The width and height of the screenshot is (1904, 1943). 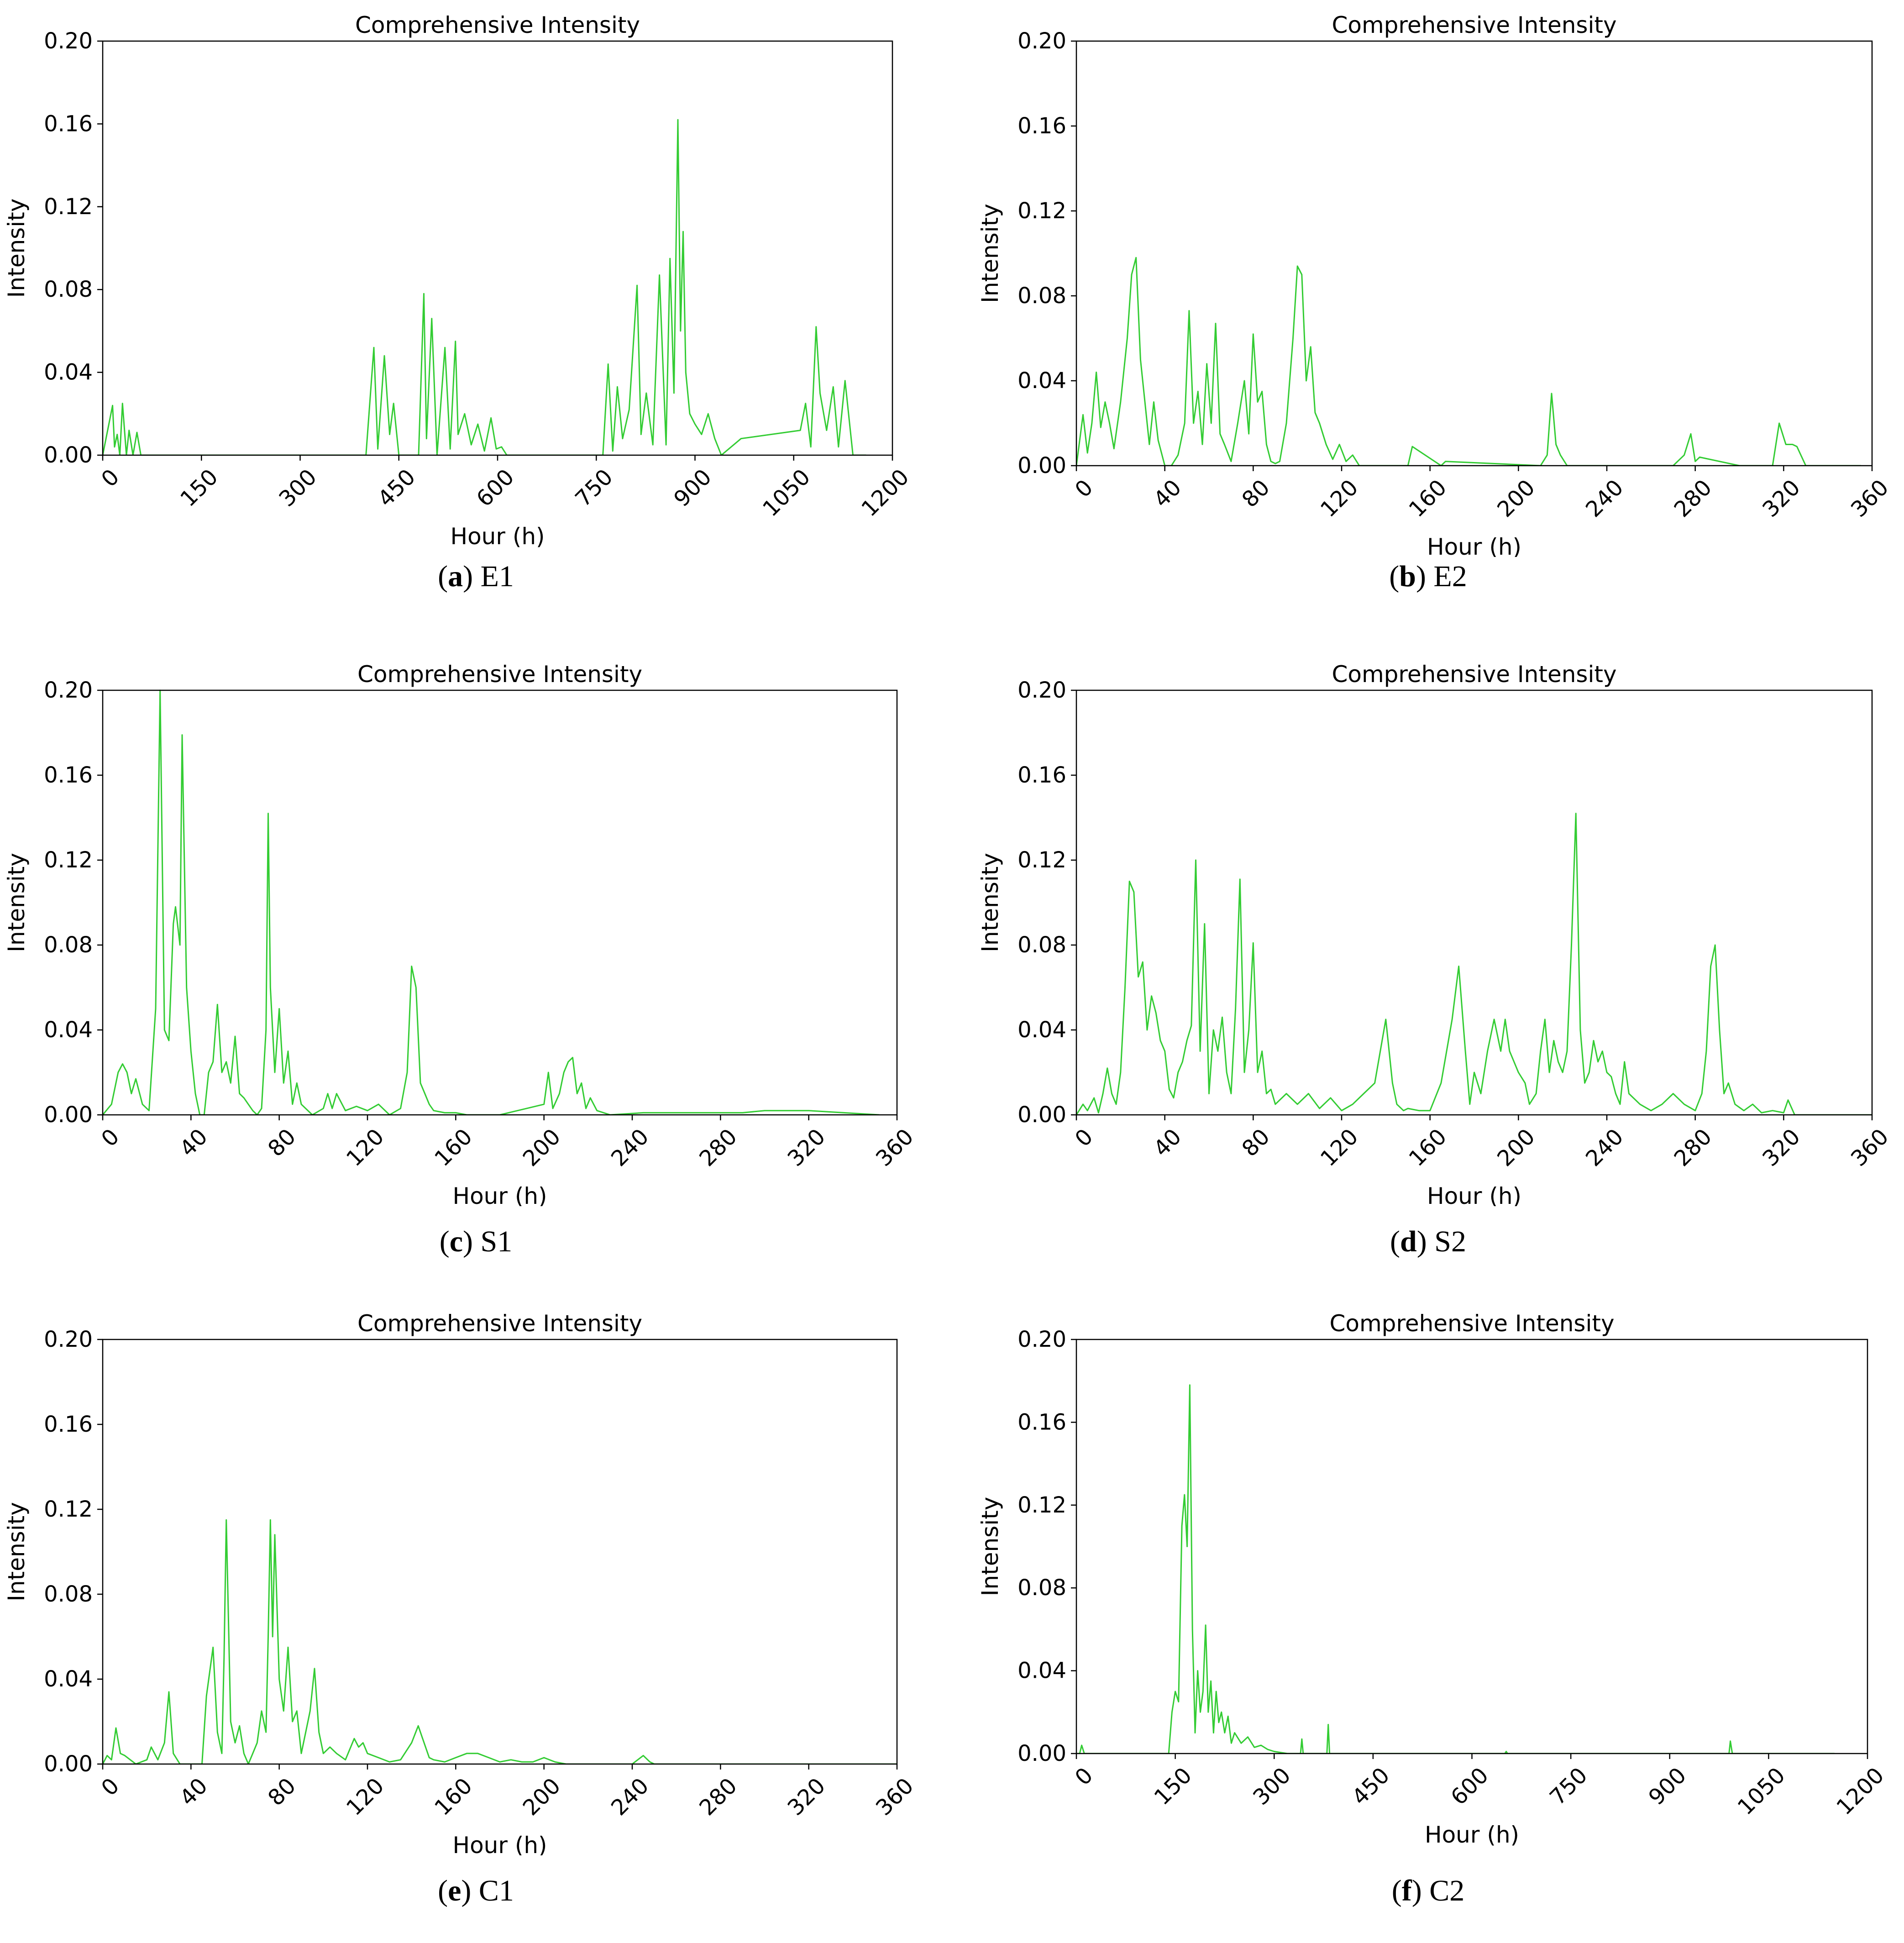 What do you see at coordinates (1256, 1143) in the screenshot?
I see `x-tick-label: 80` at bounding box center [1256, 1143].